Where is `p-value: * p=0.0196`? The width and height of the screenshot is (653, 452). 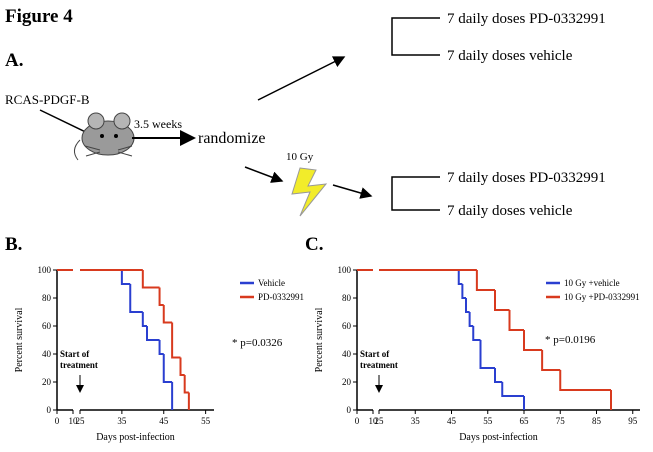
p-value: * p=0.0196 is located at coordinates (570, 340).